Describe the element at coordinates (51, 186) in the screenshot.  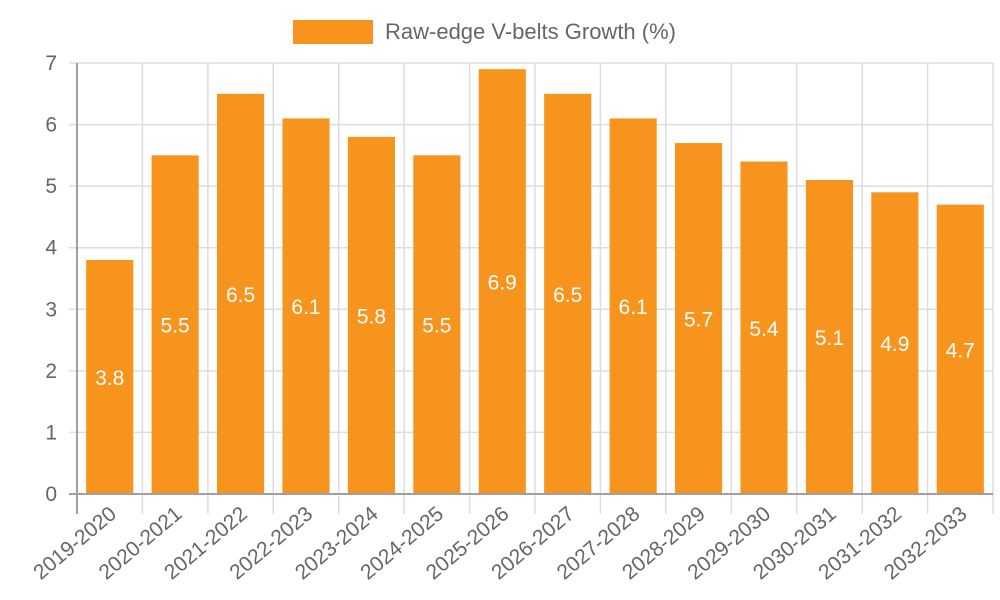
I see `y-tick-label: 5` at that location.